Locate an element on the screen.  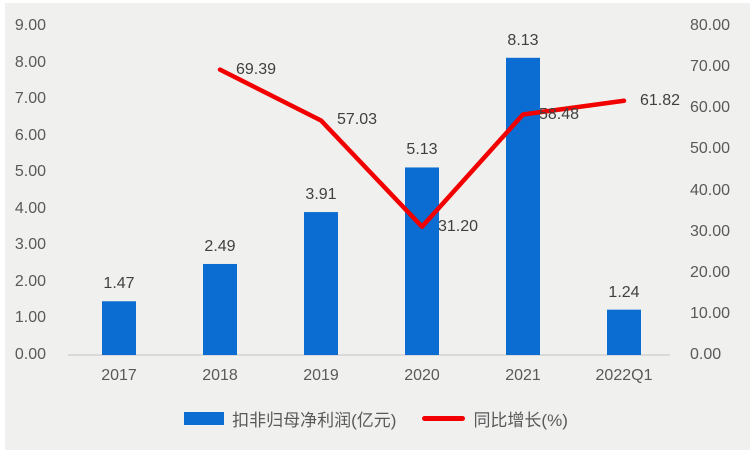
y-left-tick-2.00: 2.00 is located at coordinates (30, 281).